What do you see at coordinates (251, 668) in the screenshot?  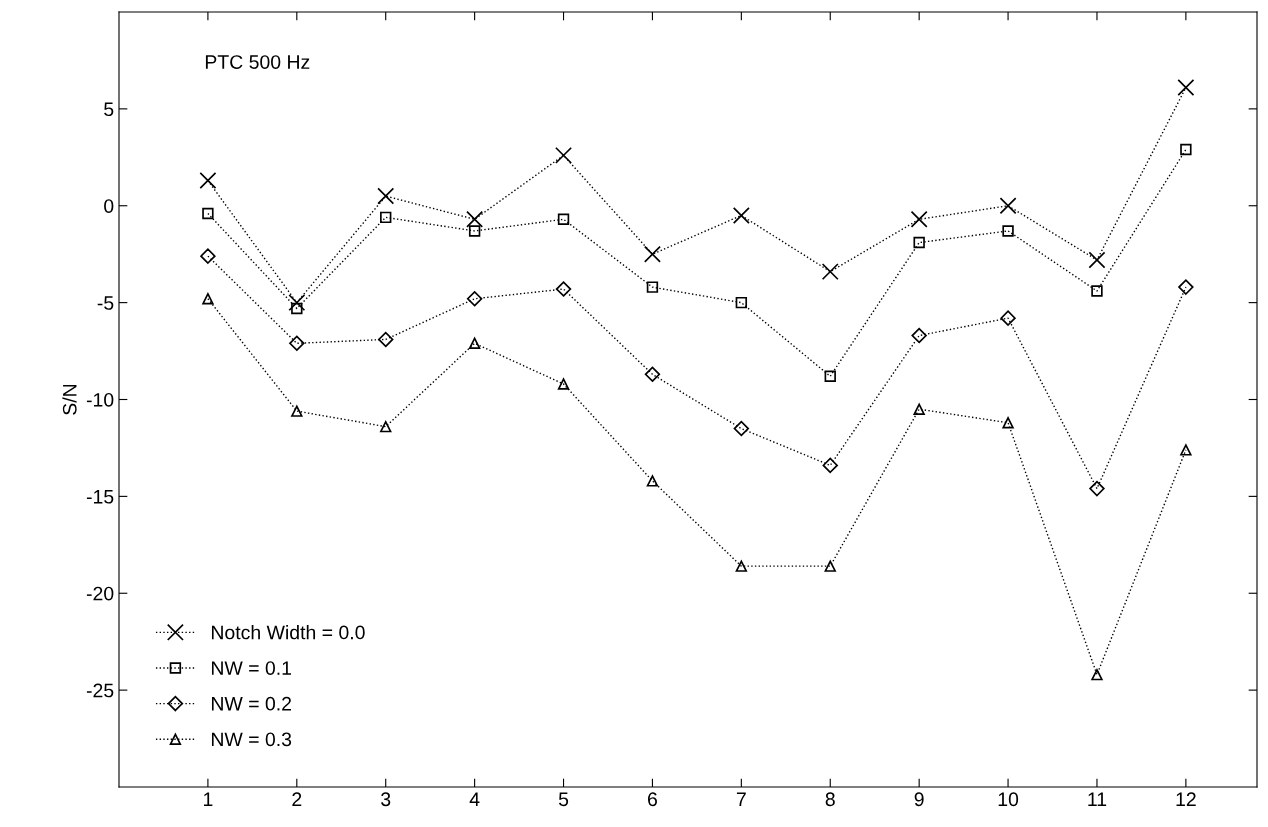 I see `legend-label: NW = 0.1` at bounding box center [251, 668].